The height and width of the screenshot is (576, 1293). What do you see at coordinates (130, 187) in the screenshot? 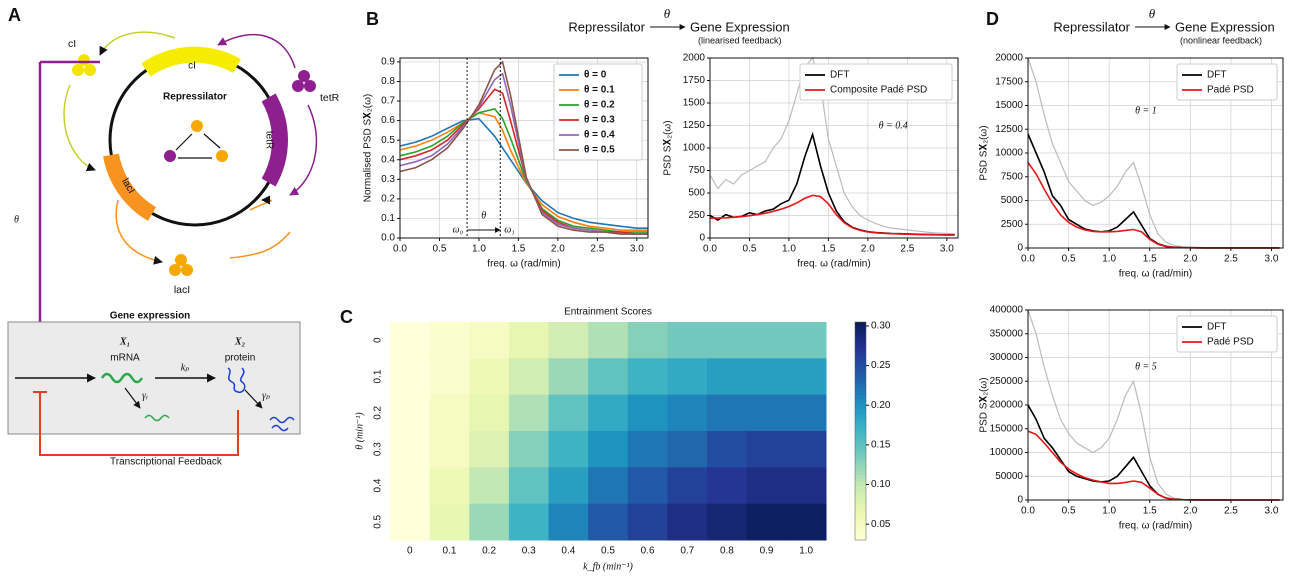
I see `gene-laci` at bounding box center [130, 187].